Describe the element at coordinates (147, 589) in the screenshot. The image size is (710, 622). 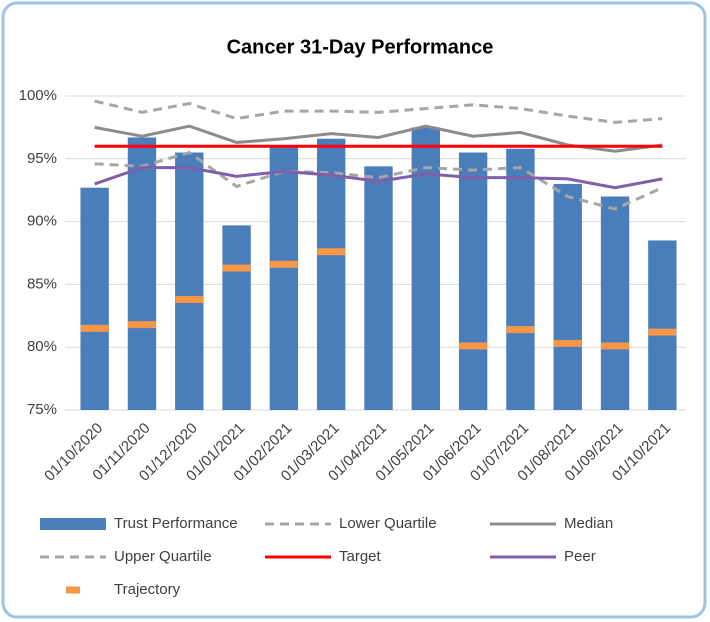
I see `legend-label: Trajectory` at that location.